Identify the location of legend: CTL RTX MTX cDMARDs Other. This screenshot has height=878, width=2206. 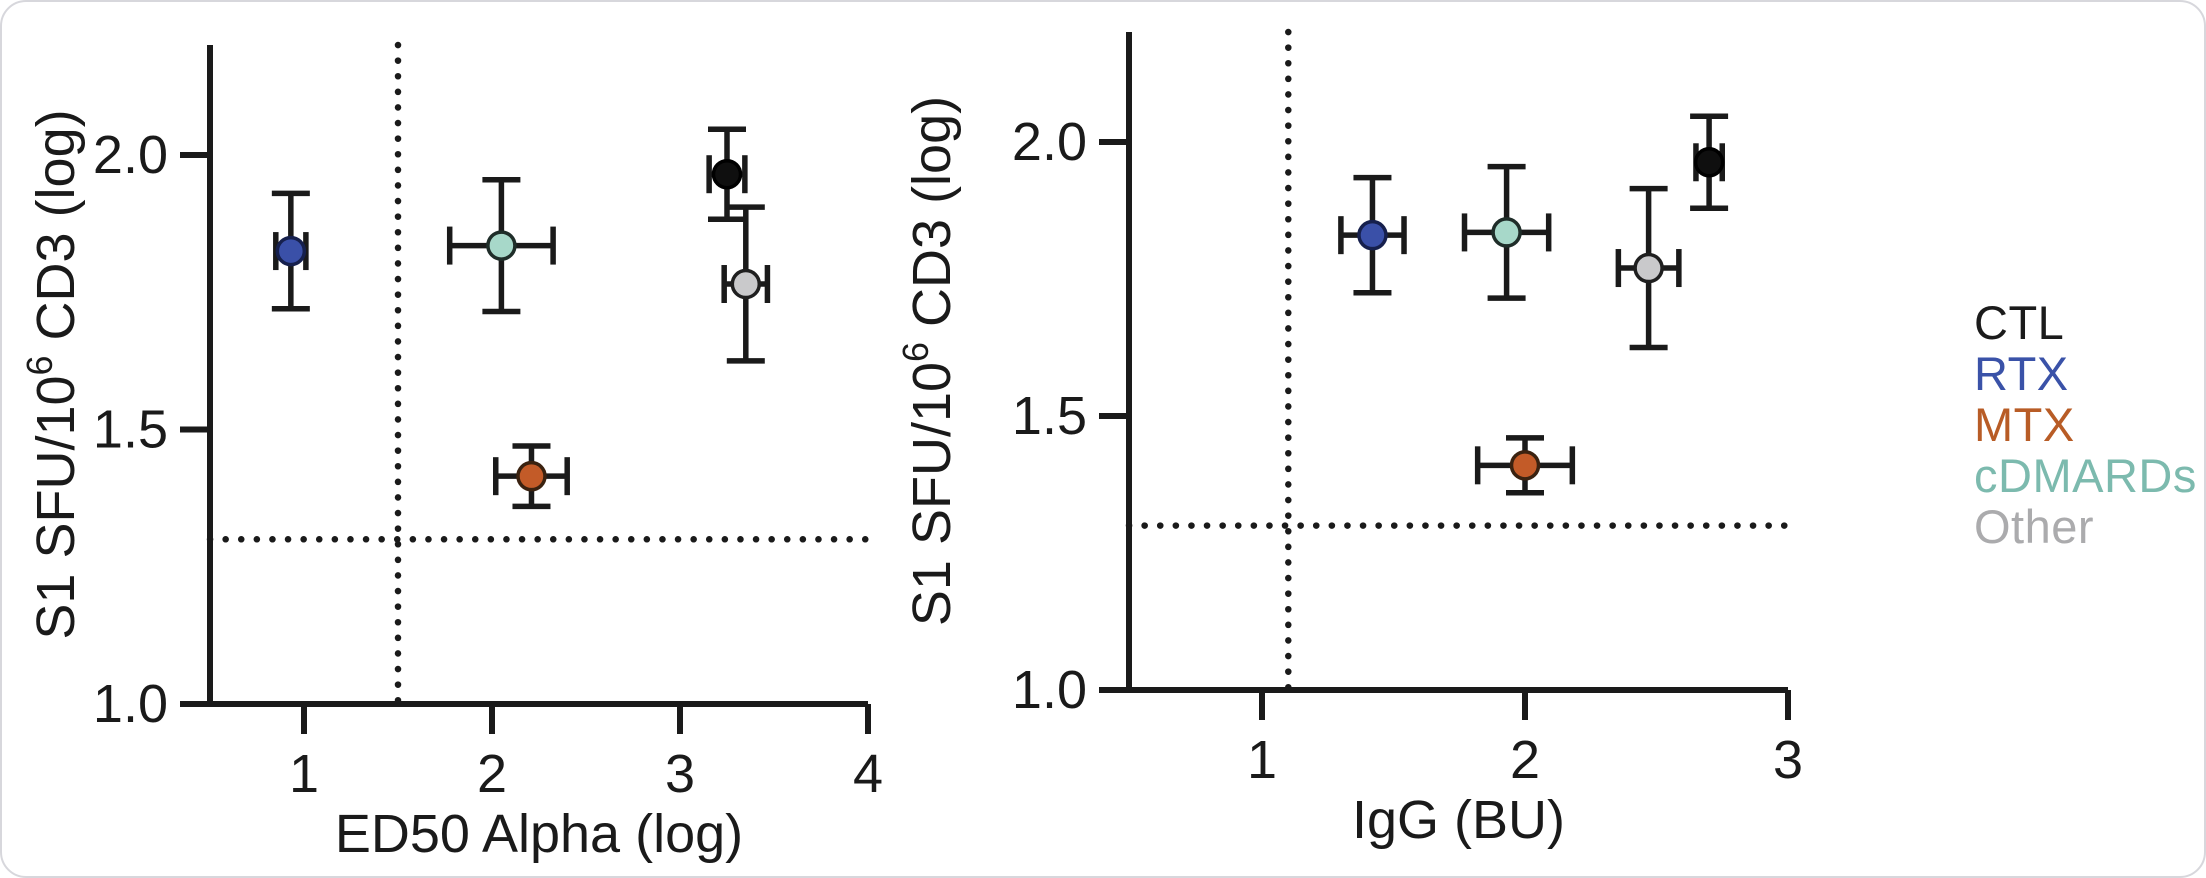
(2085, 424).